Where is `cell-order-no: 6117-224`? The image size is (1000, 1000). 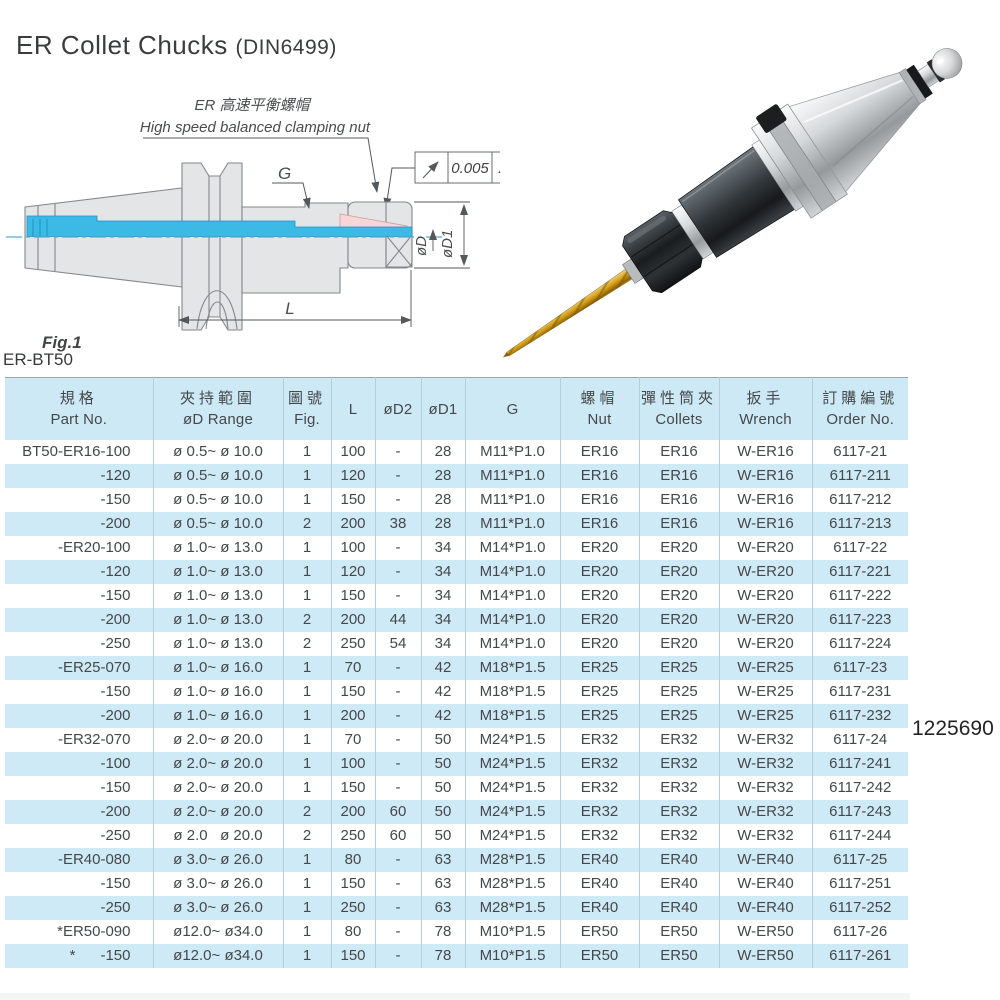 cell-order-no: 6117-224 is located at coordinates (860, 643).